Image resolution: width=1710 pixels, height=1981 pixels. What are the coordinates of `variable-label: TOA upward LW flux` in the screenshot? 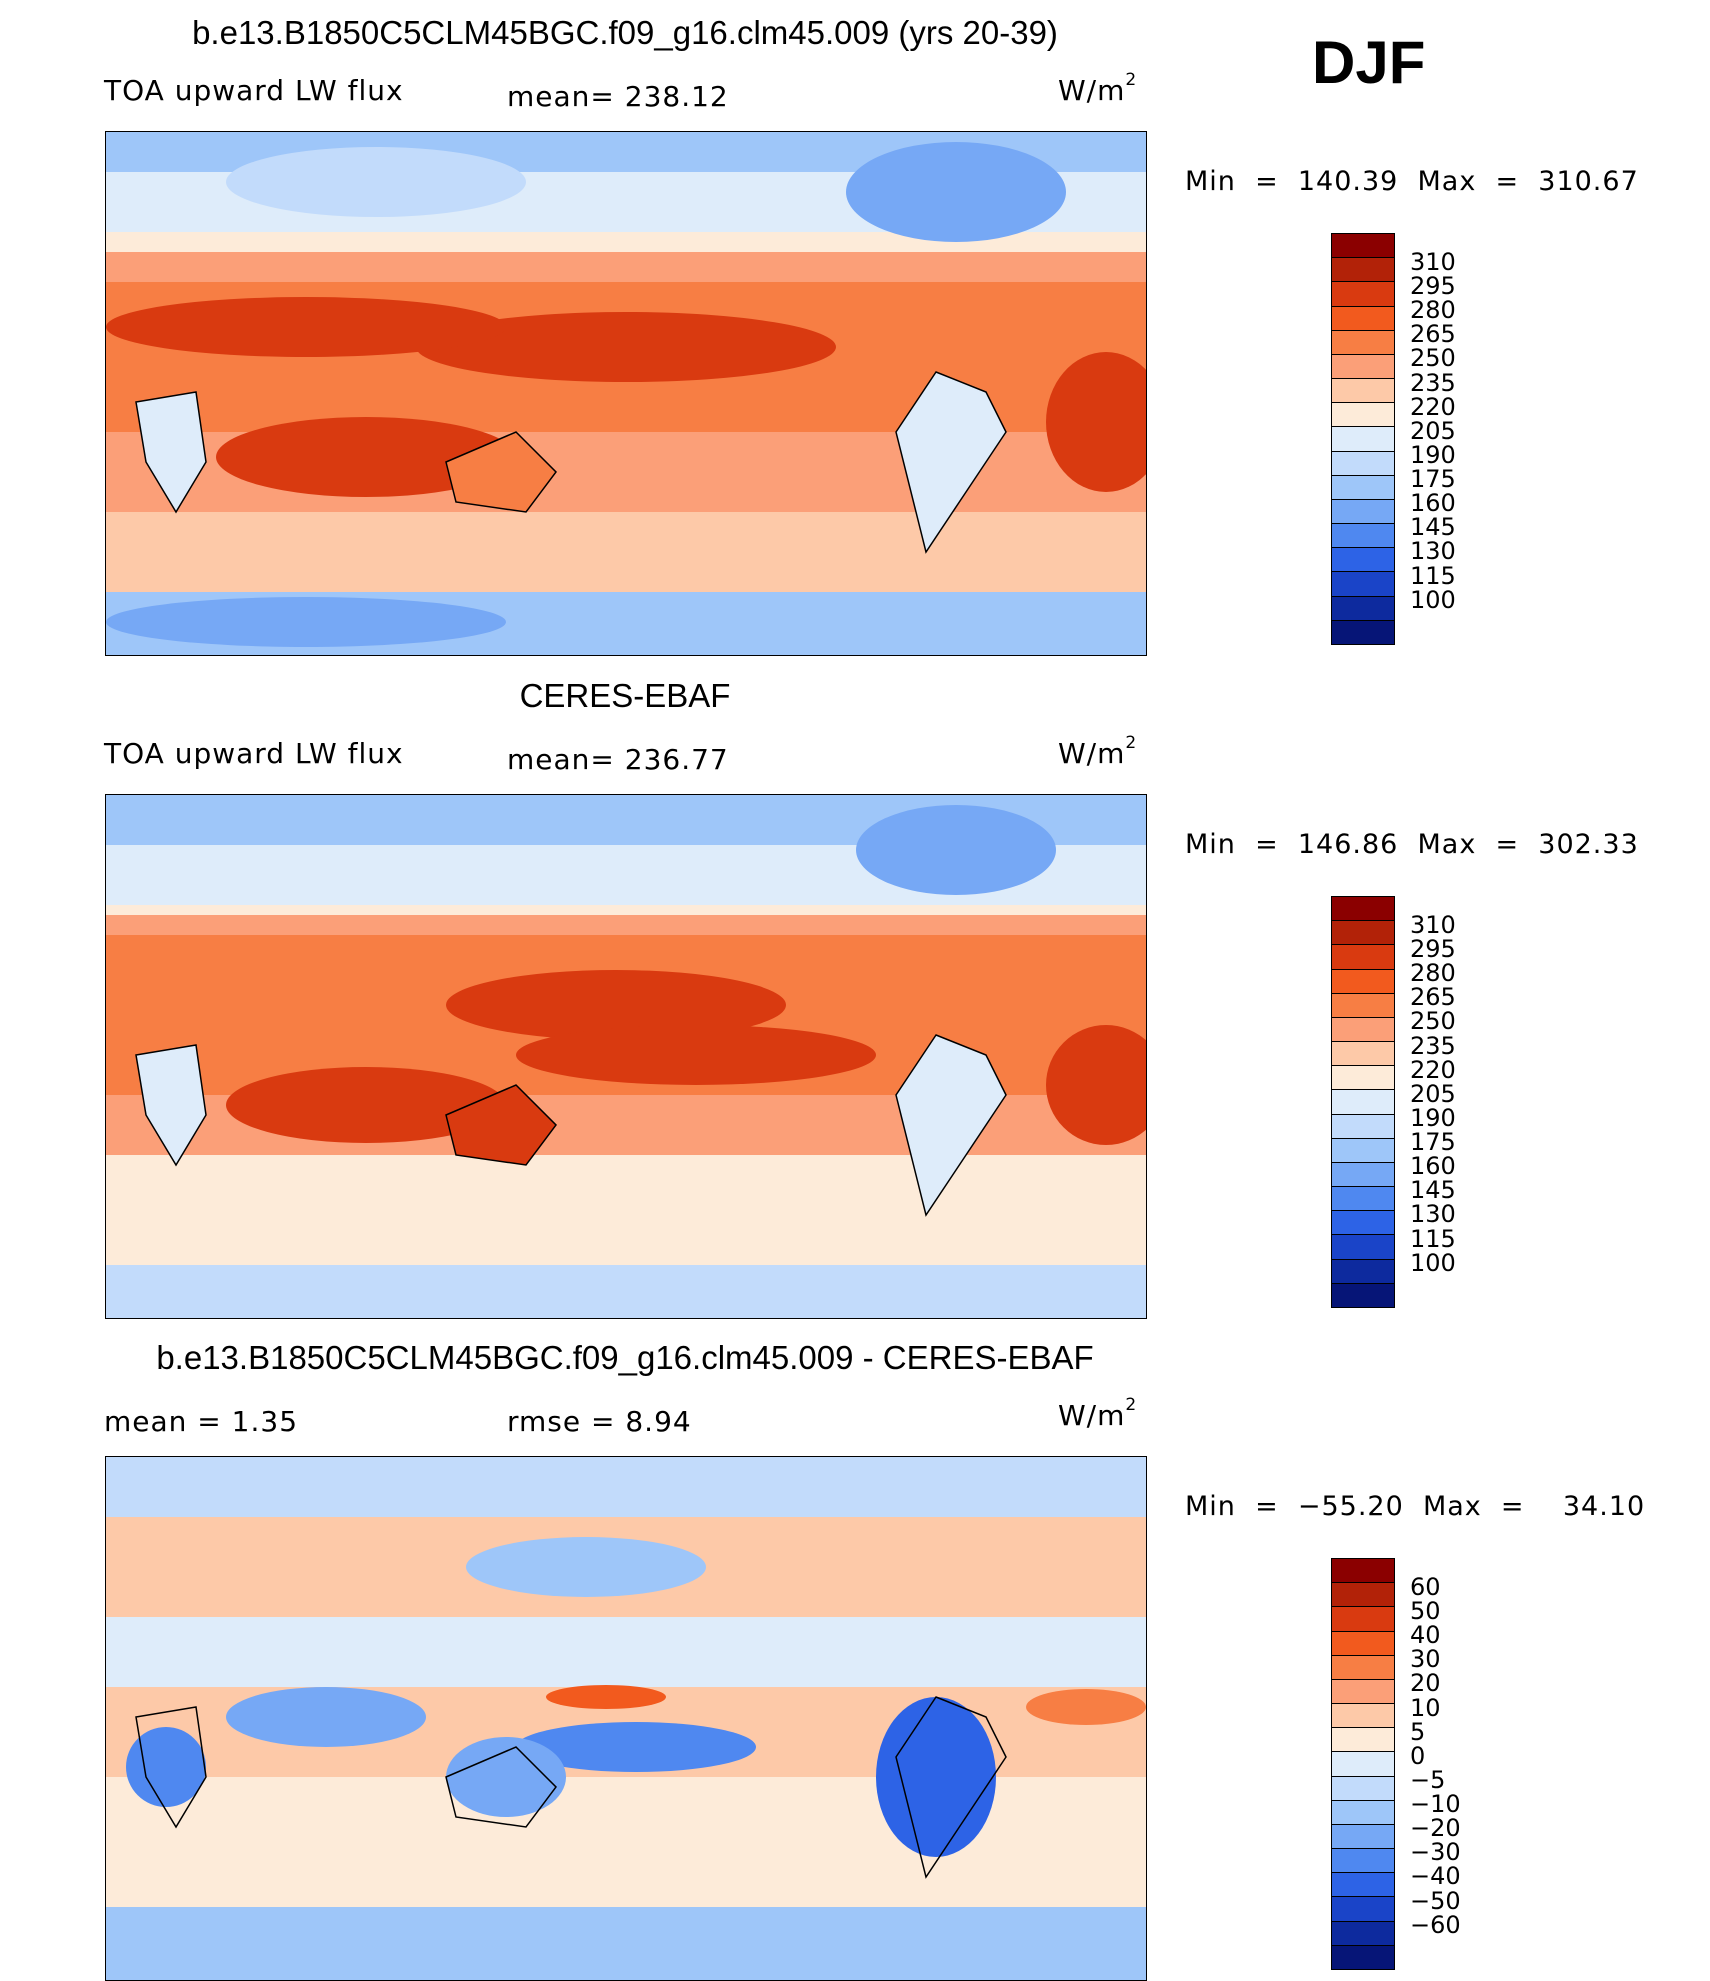 It's located at (254, 753).